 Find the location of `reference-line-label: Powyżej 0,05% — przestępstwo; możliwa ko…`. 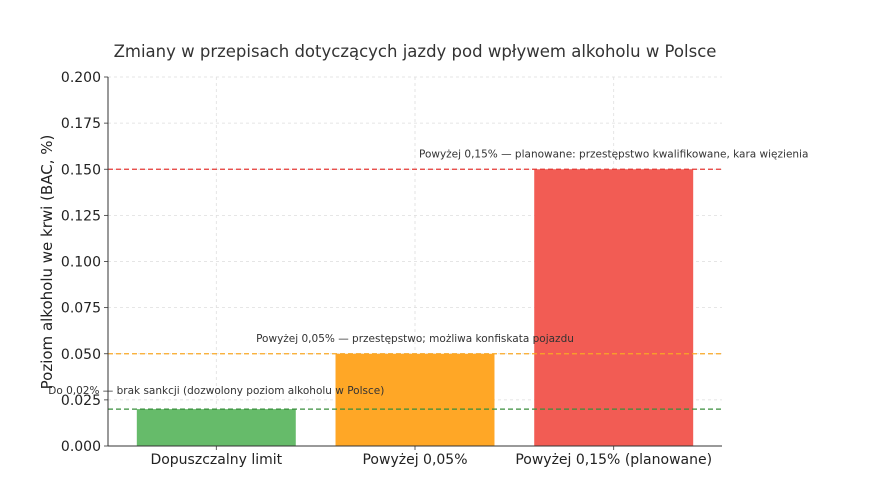

reference-line-label: Powyżej 0,05% — przestępstwo; możliwa ko… is located at coordinates (415, 339).